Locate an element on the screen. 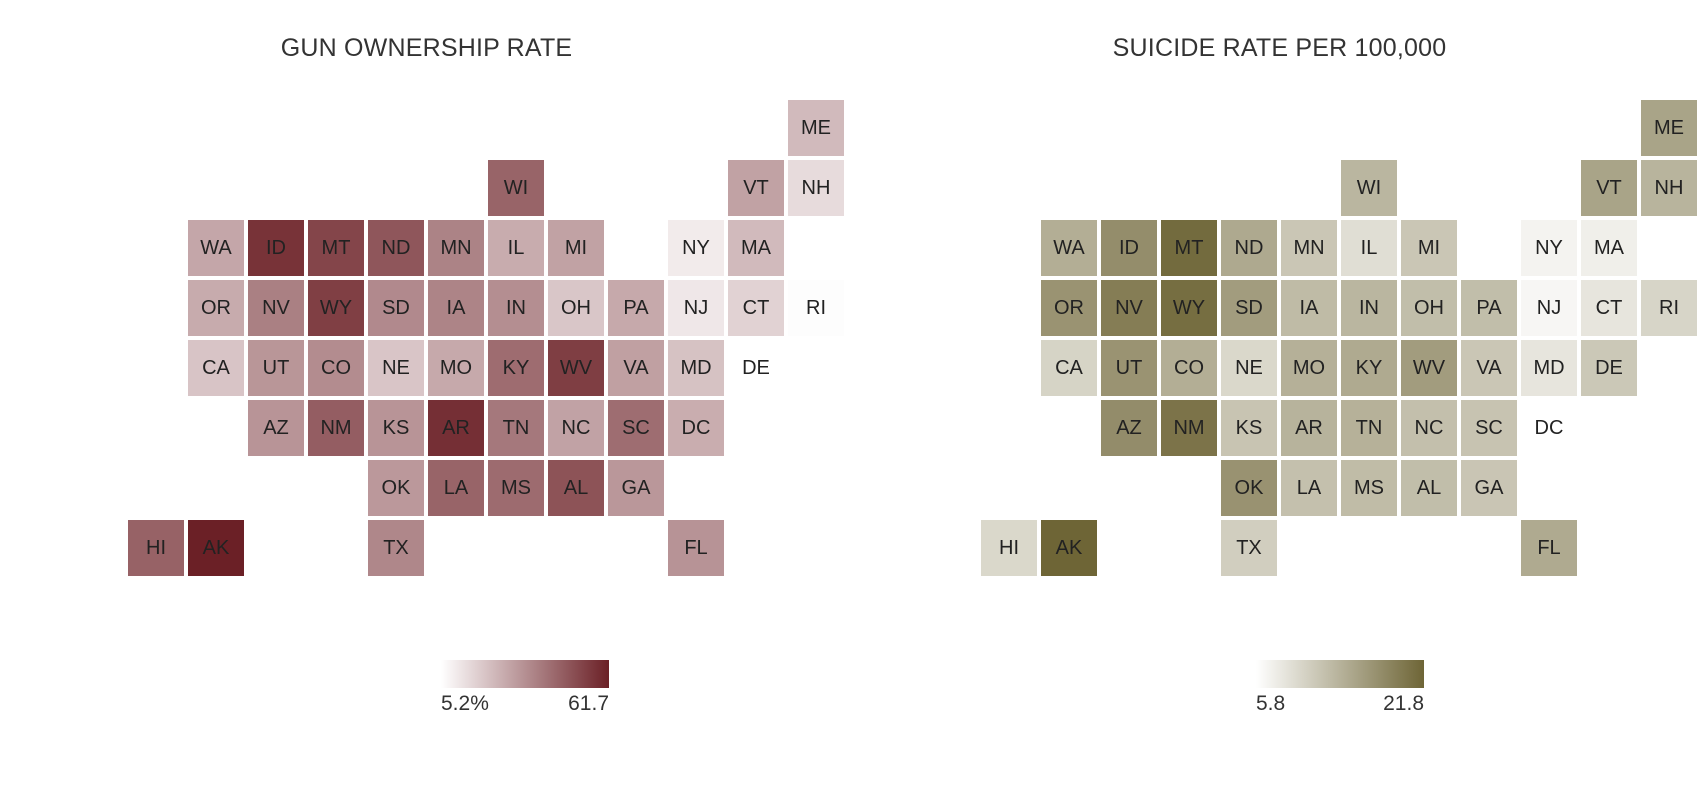 The width and height of the screenshot is (1706, 794). suicide-rate-legend: 5.8 21.8 is located at coordinates (1340, 687).